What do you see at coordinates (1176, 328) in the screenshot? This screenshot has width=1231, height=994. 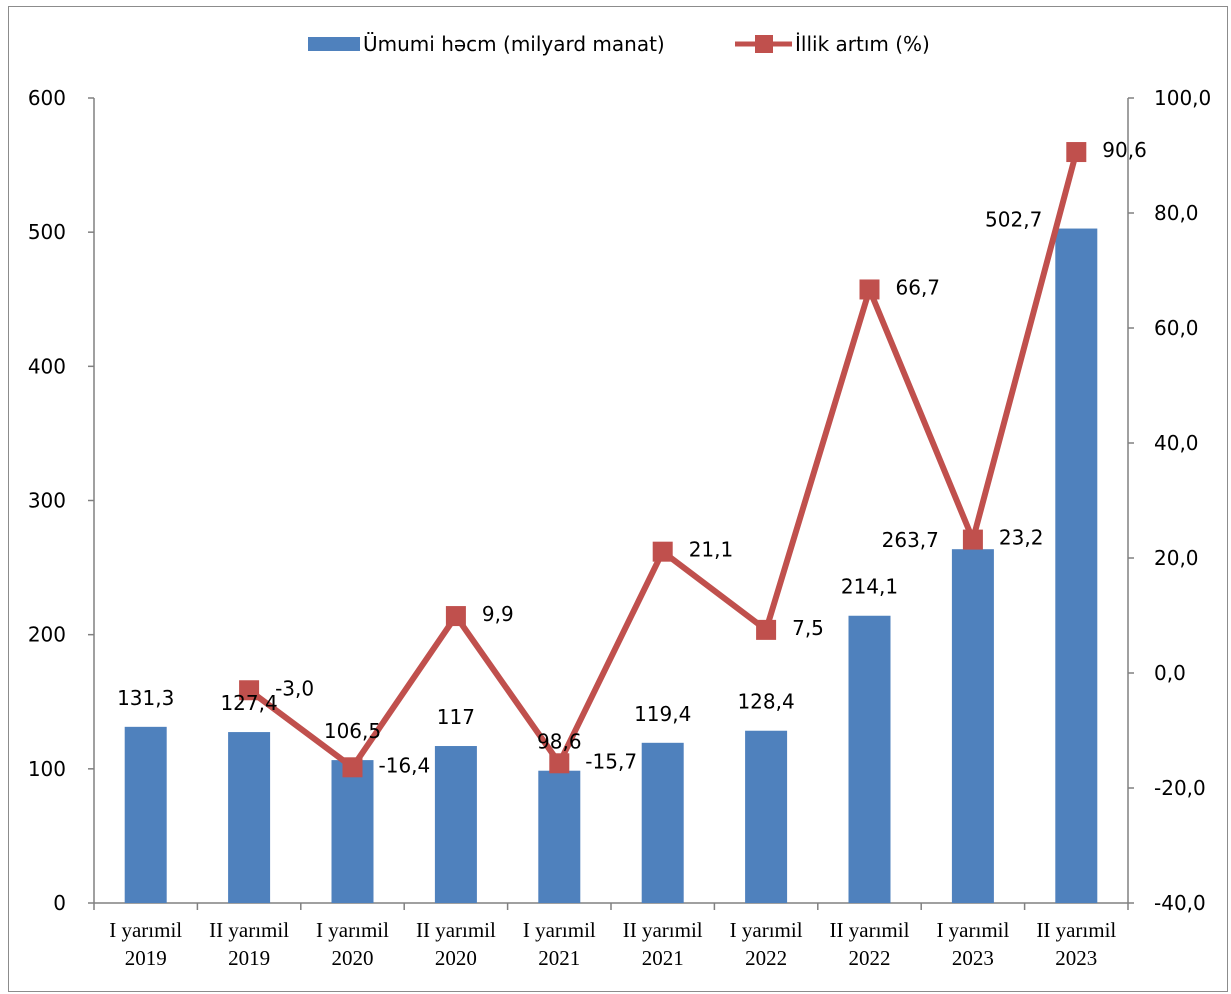 I see `y-right-tick-label: 60,0` at bounding box center [1176, 328].